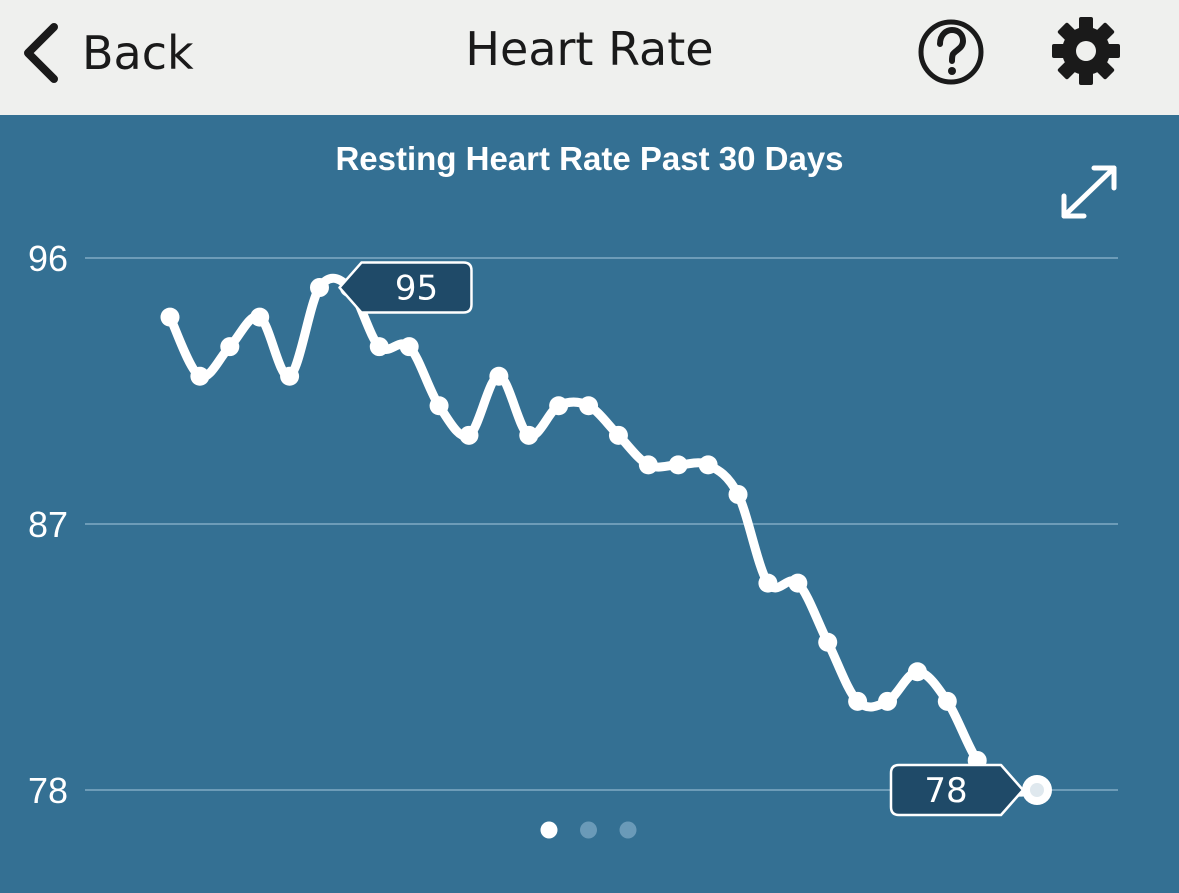 This screenshot has width=1179, height=893. I want to click on gear-icon, so click(1086, 51).